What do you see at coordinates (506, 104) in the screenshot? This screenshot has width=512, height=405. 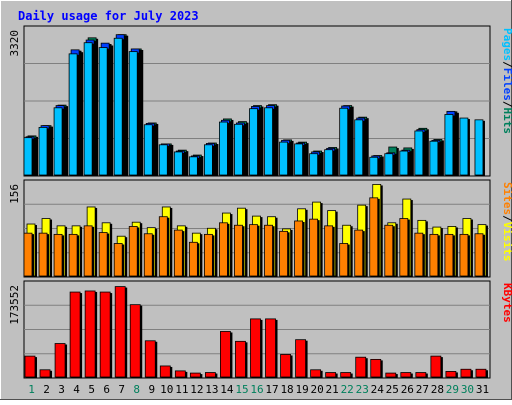 I see `legend-item-3: /` at bounding box center [506, 104].